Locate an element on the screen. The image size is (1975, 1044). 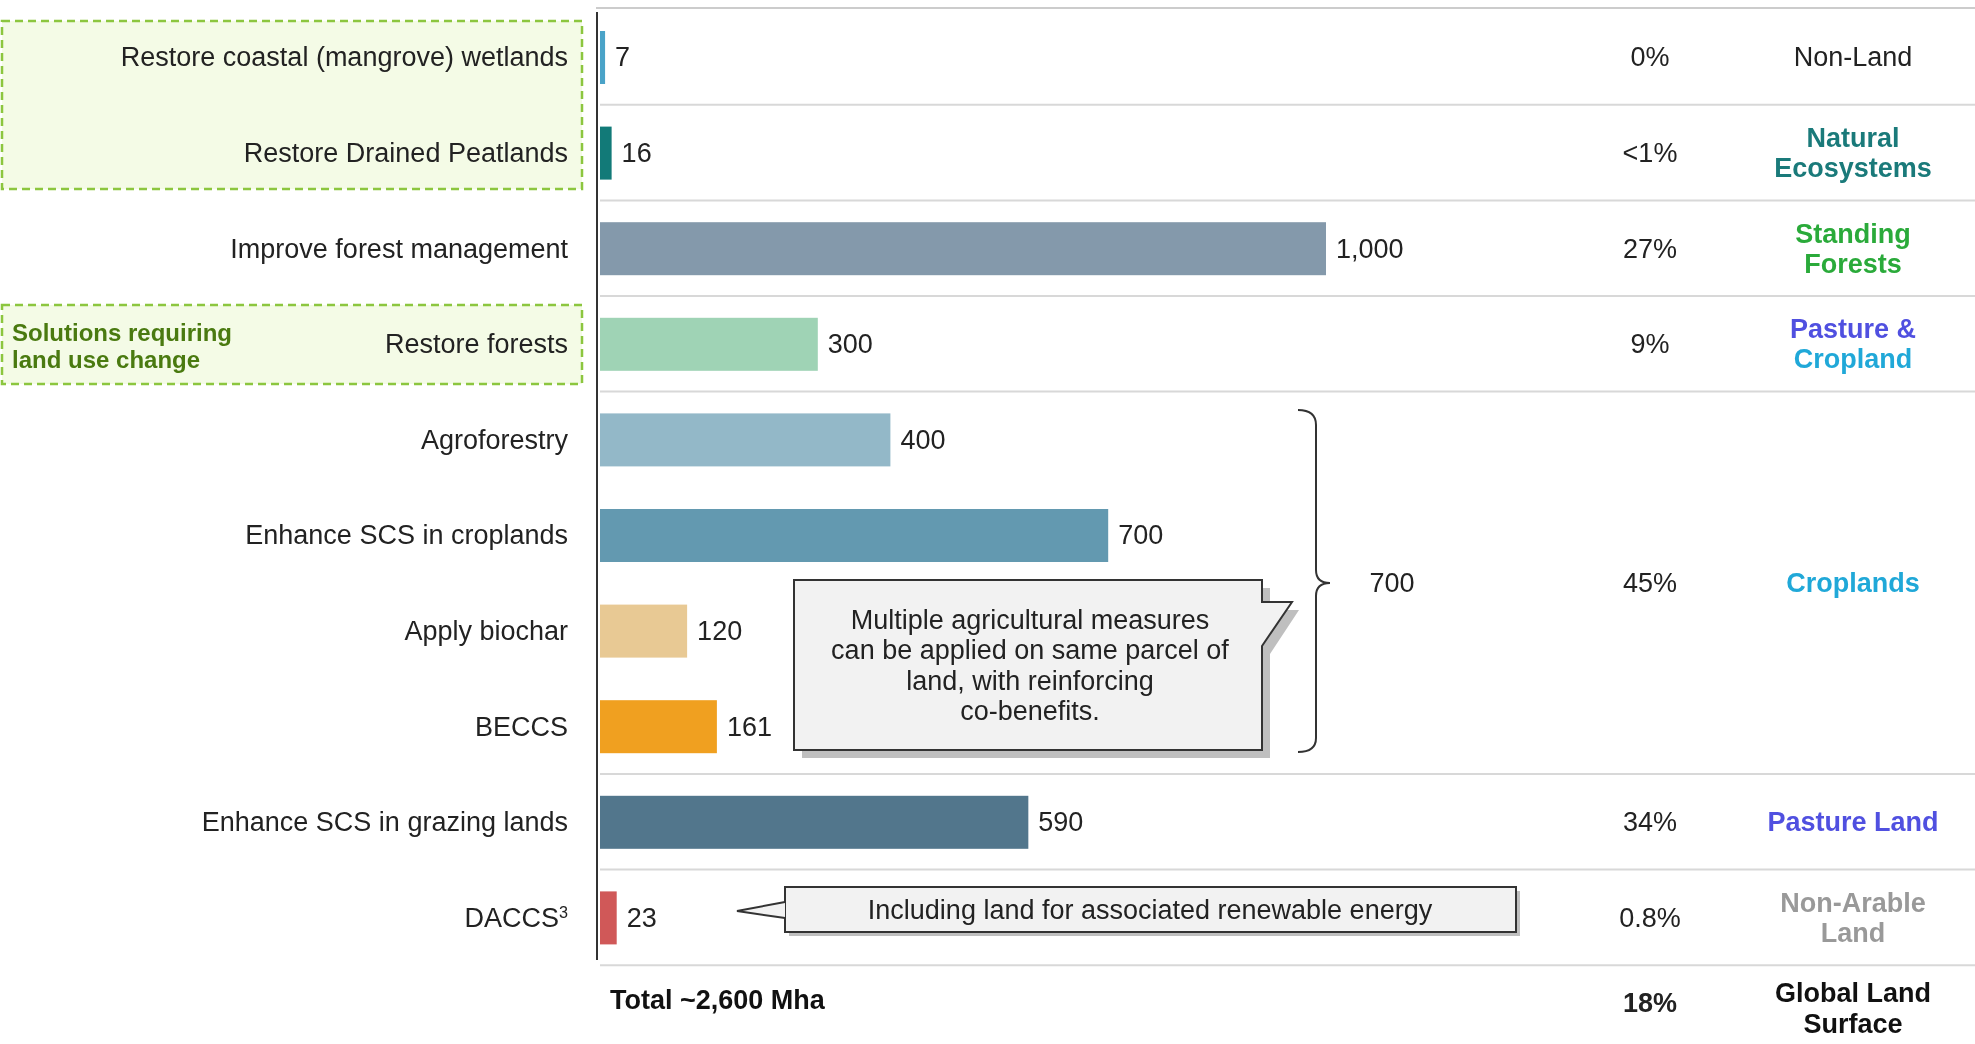
text: Non-Land is located at coordinates (1853, 57).